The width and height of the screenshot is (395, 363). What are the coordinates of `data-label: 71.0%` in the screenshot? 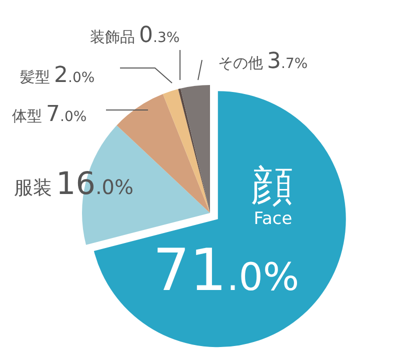 It's located at (226, 270).